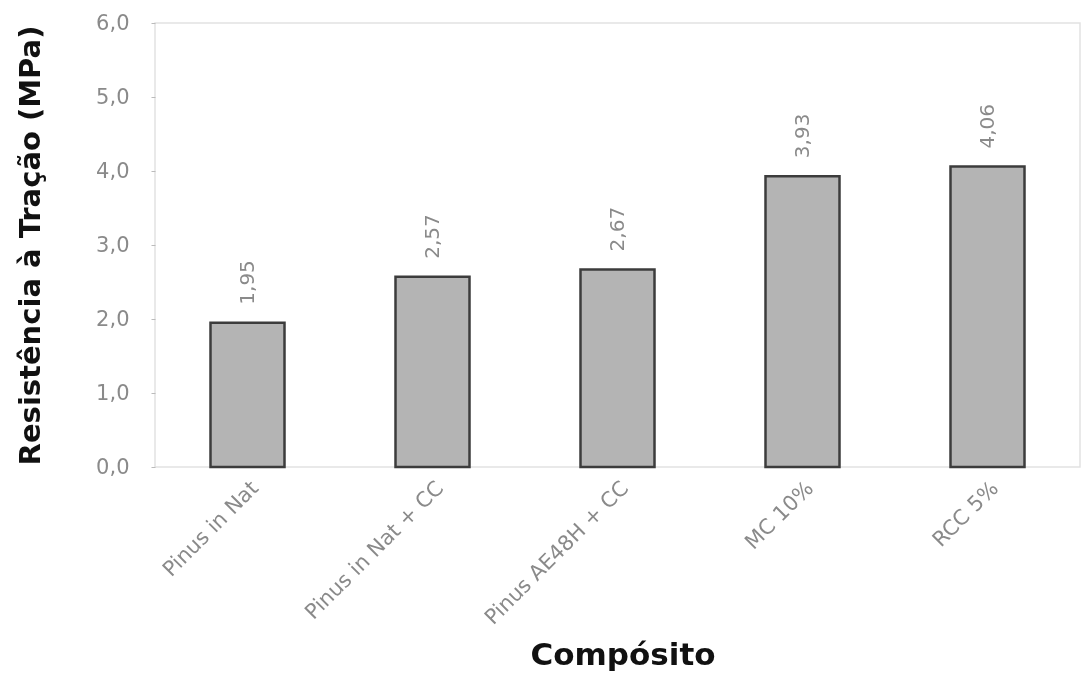 The height and width of the screenshot is (674, 1084). Describe the element at coordinates (616, 229) in the screenshot. I see `data-label: 2,67` at that location.